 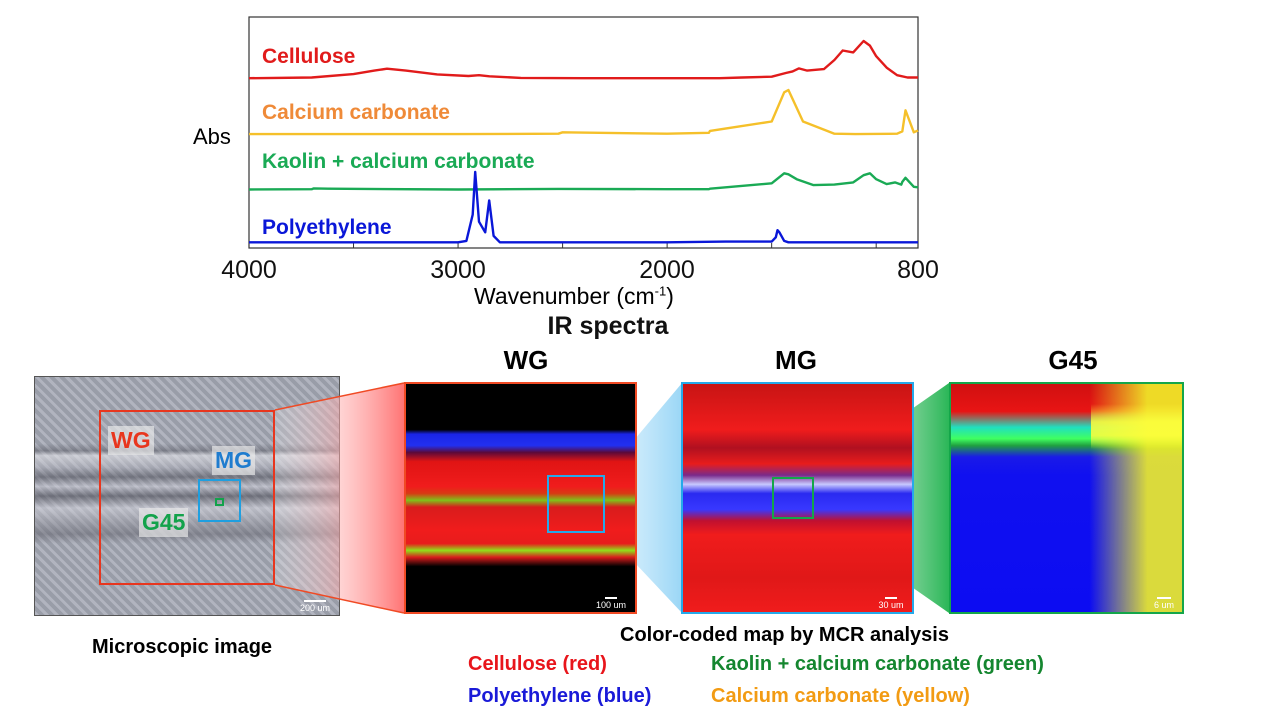 What do you see at coordinates (234, 460) in the screenshot?
I see `roi-mg-label: MG` at bounding box center [234, 460].